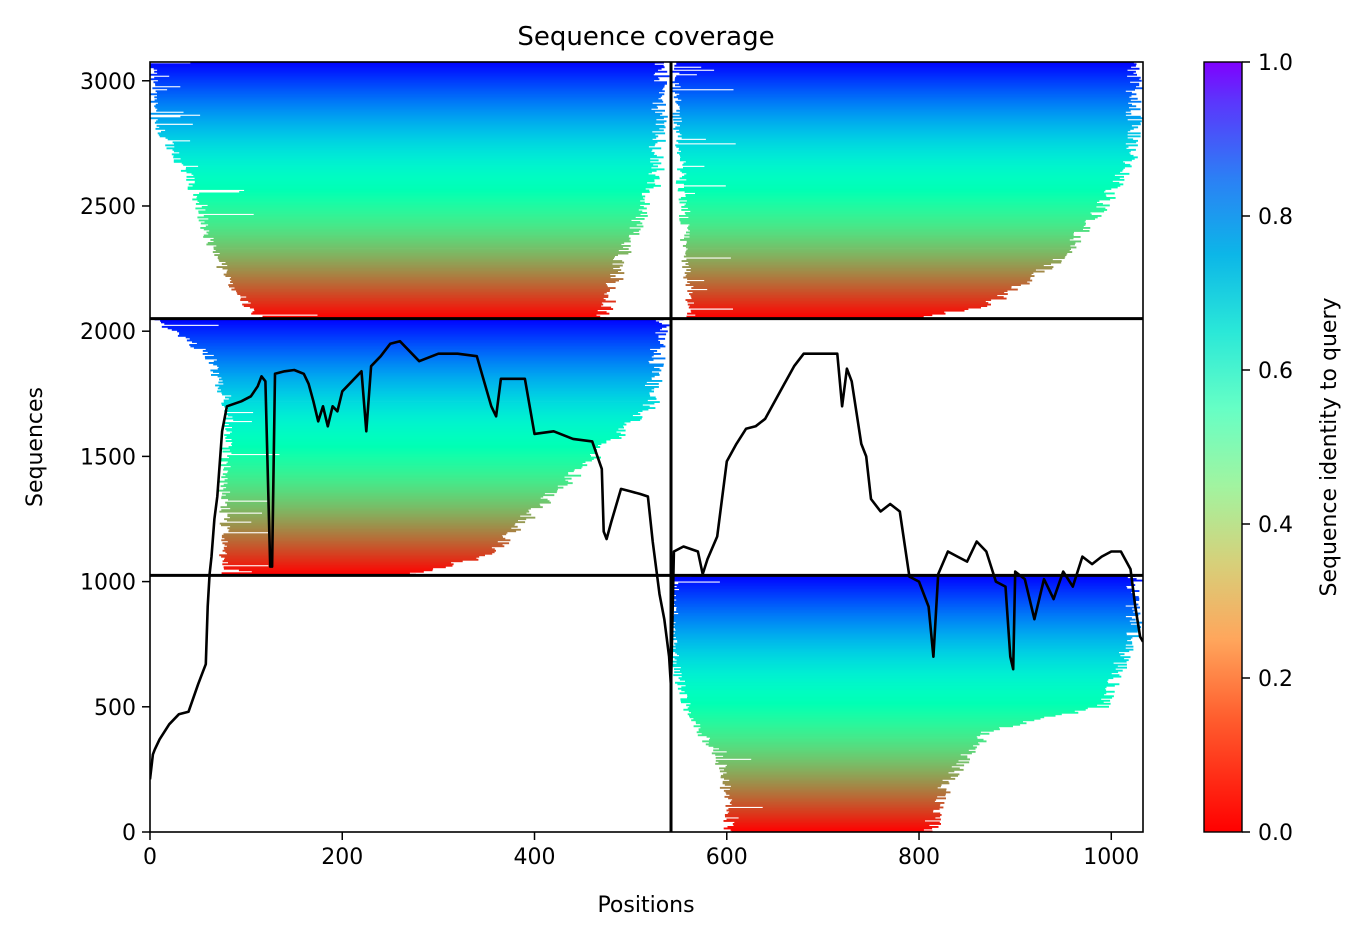 The width and height of the screenshot is (1364, 939). I want to click on y-tick-label-3000: 3000, so click(108, 82).